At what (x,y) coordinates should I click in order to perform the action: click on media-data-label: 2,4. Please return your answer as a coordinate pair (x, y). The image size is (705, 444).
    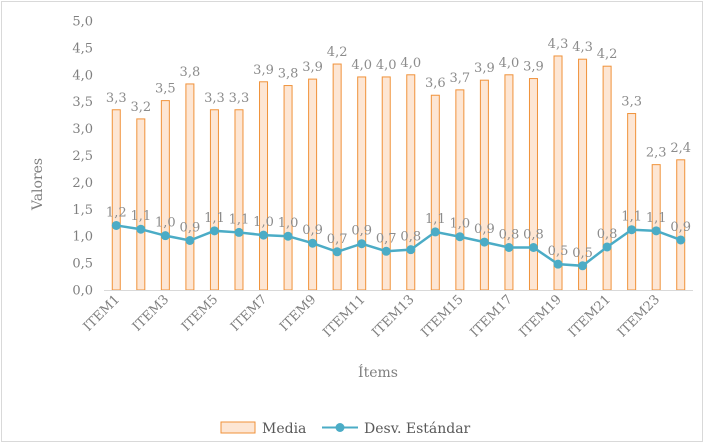
    Looking at the image, I should click on (680, 148).